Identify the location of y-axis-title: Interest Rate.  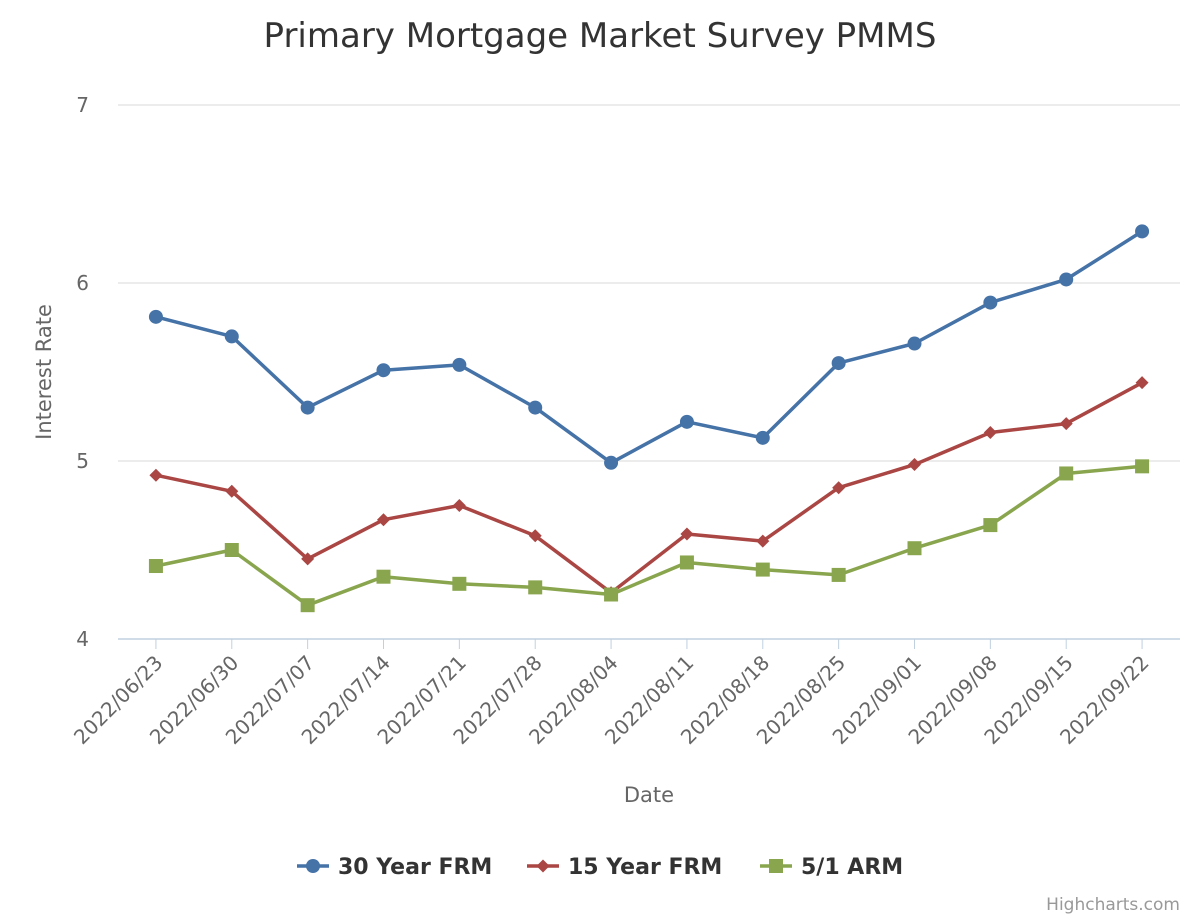
(44, 372).